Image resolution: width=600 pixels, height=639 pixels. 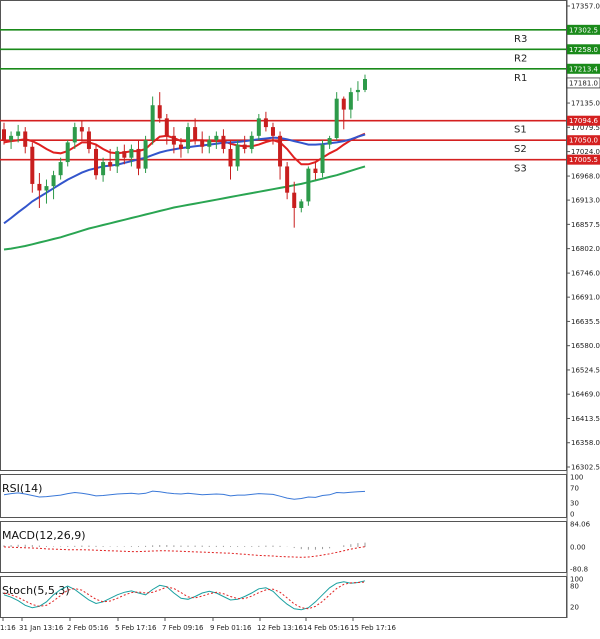 I want to click on level-price-tag-r1, so click(x=583, y=68).